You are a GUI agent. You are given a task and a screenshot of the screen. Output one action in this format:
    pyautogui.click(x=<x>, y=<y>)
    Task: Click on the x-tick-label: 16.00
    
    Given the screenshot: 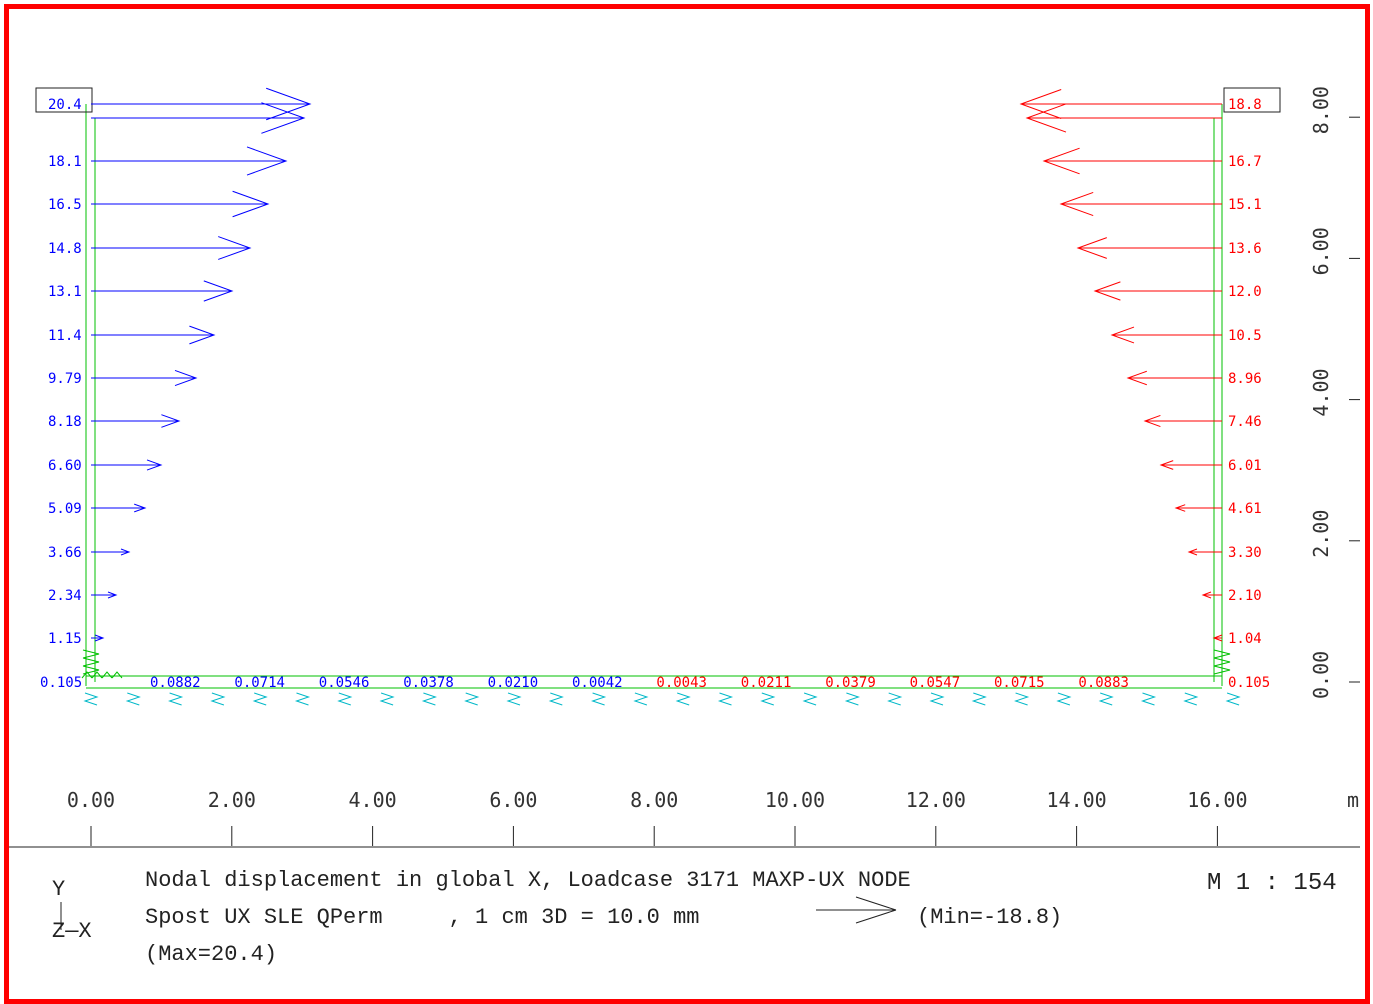 What is the action you would take?
    pyautogui.click(x=1217, y=800)
    